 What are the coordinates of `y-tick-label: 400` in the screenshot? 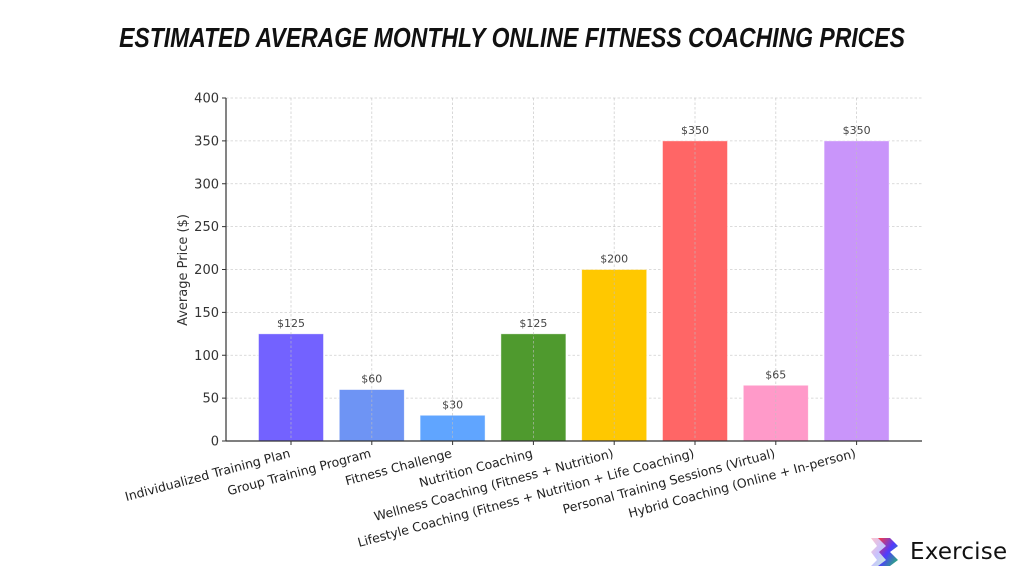 It's located at (206, 99).